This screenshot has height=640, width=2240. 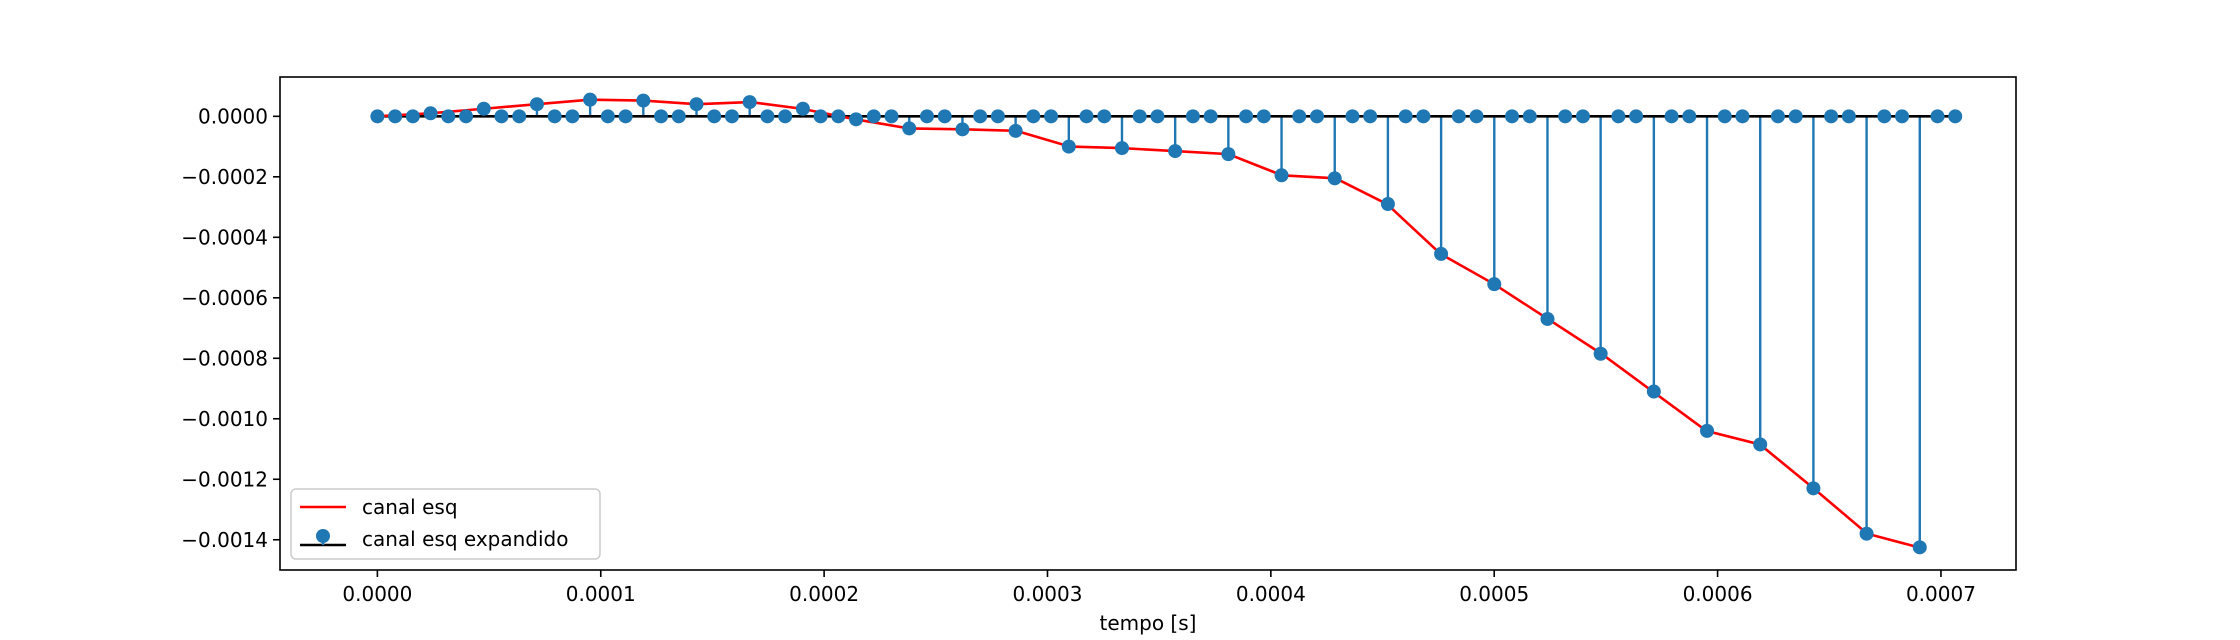 What do you see at coordinates (224, 298) in the screenshot?
I see `y-tick-label: −0.0006` at bounding box center [224, 298].